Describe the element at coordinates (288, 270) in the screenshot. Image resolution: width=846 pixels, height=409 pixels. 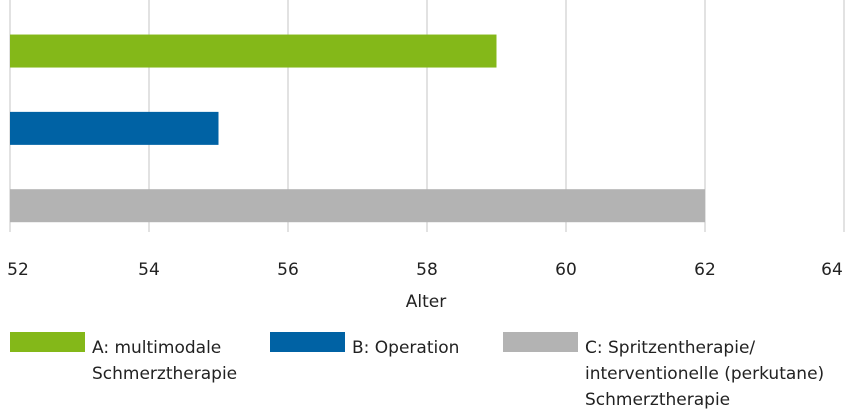
I see `x-tick-label: 56` at that location.